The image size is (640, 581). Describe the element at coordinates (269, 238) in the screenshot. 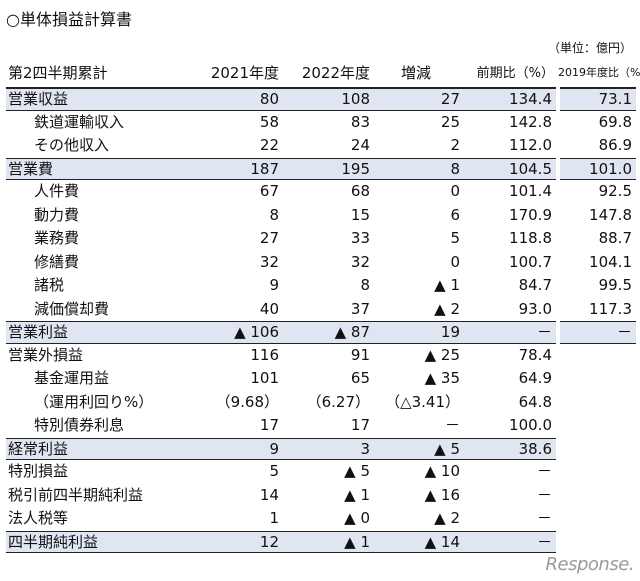

I see `cell-2021: 27` at that location.